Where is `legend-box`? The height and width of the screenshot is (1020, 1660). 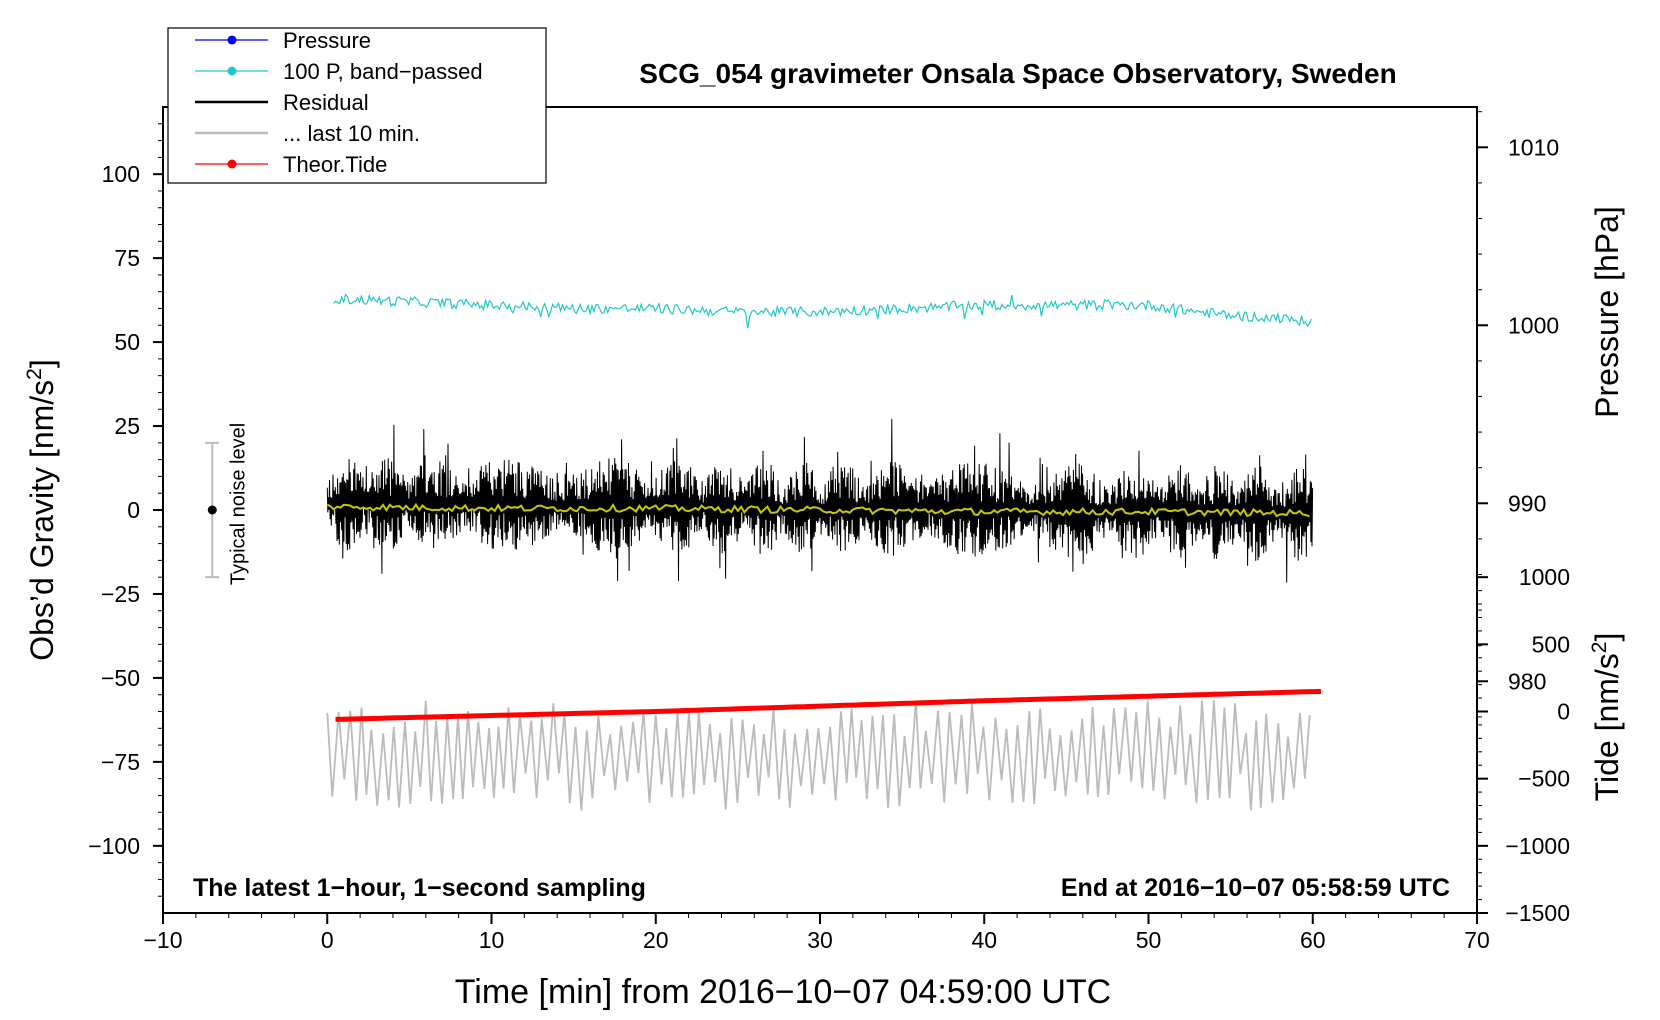 legend-box is located at coordinates (357, 105).